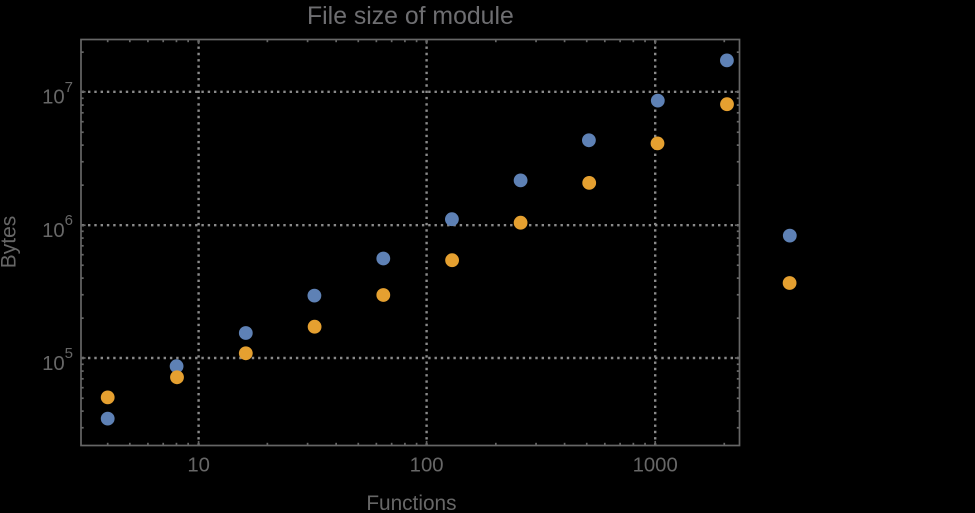 This screenshot has height=513, width=975. I want to click on svg-text: 100, so click(427, 465).